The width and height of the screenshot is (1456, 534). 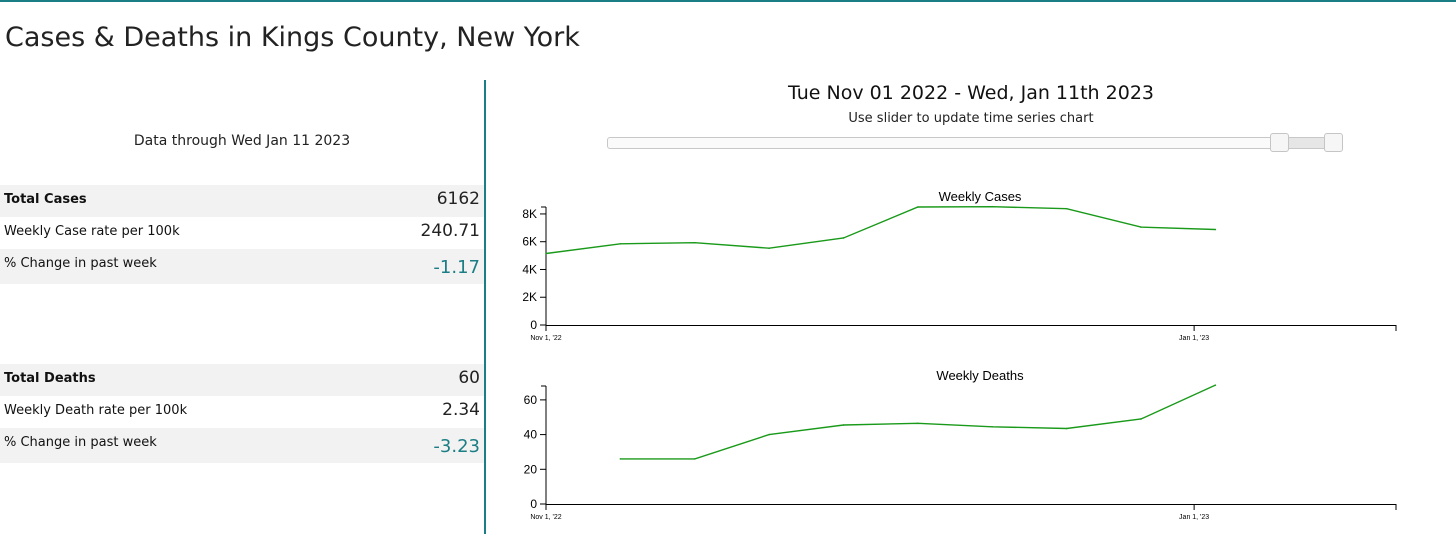 What do you see at coordinates (1194, 517) in the screenshot?
I see `deaths-x-tick-label: Jan 1, '23` at bounding box center [1194, 517].